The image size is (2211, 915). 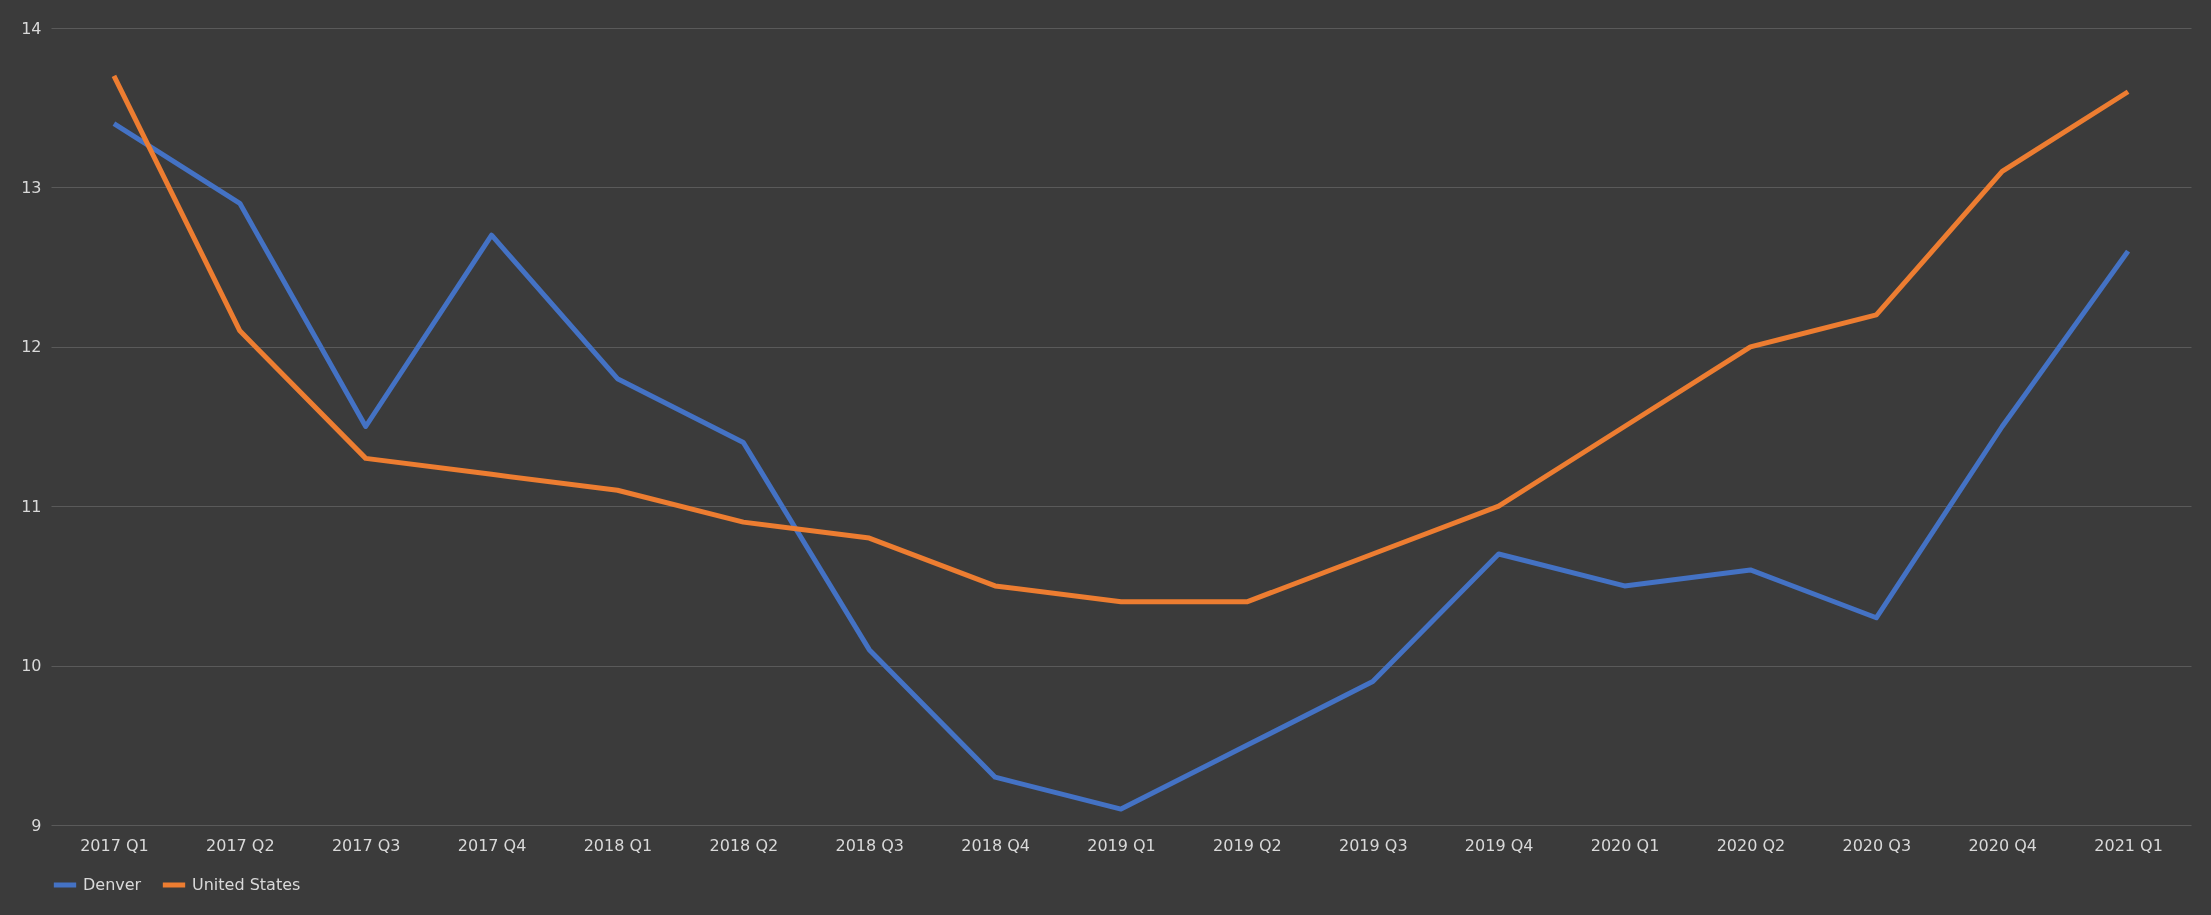 What do you see at coordinates (31, 666) in the screenshot?
I see `y-tick-label: 10` at bounding box center [31, 666].